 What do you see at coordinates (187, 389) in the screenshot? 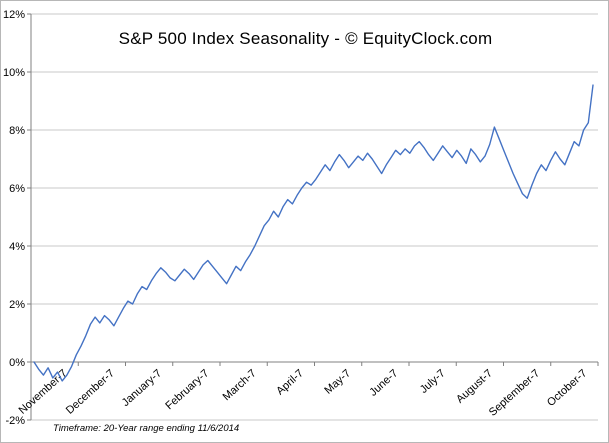
I see `x-tick-label: February-7` at bounding box center [187, 389].